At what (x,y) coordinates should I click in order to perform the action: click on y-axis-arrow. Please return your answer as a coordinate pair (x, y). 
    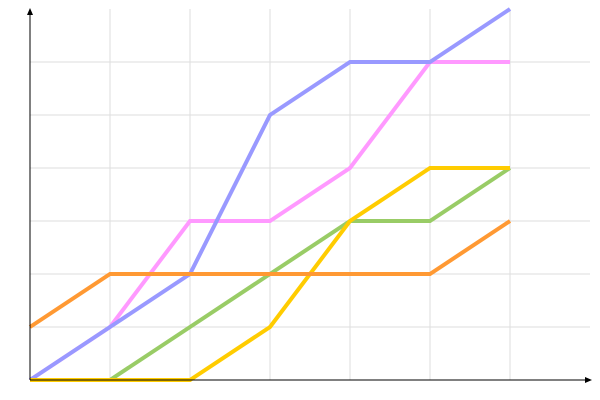
    Looking at the image, I should click on (30, 11).